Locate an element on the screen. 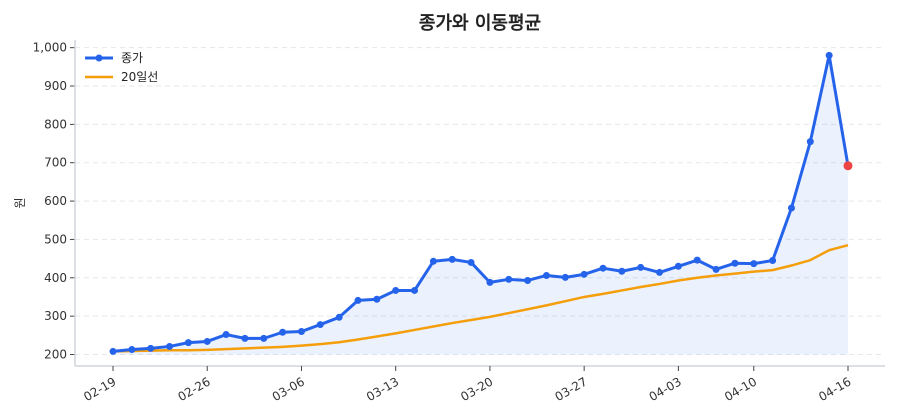 The image size is (900, 420). chart-title: 종가와 이동평균 is located at coordinates (480, 23).